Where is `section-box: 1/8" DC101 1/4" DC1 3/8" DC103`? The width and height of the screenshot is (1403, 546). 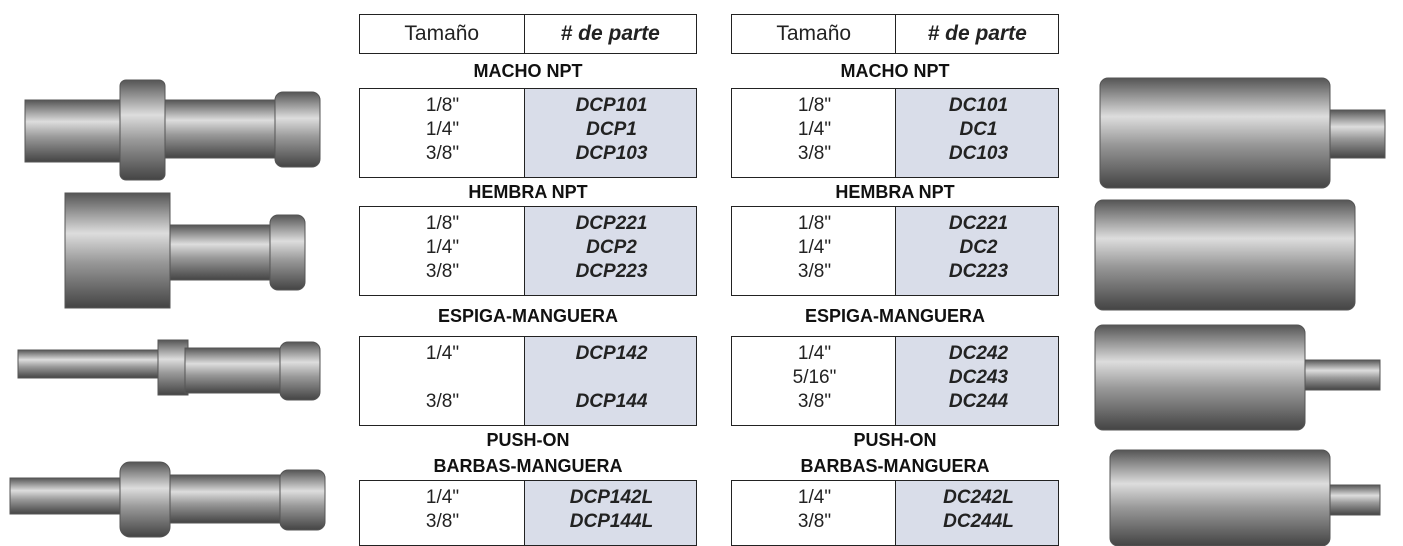
section-box: 1/8" DC101 1/4" DC1 3/8" DC103 is located at coordinates (895, 133).